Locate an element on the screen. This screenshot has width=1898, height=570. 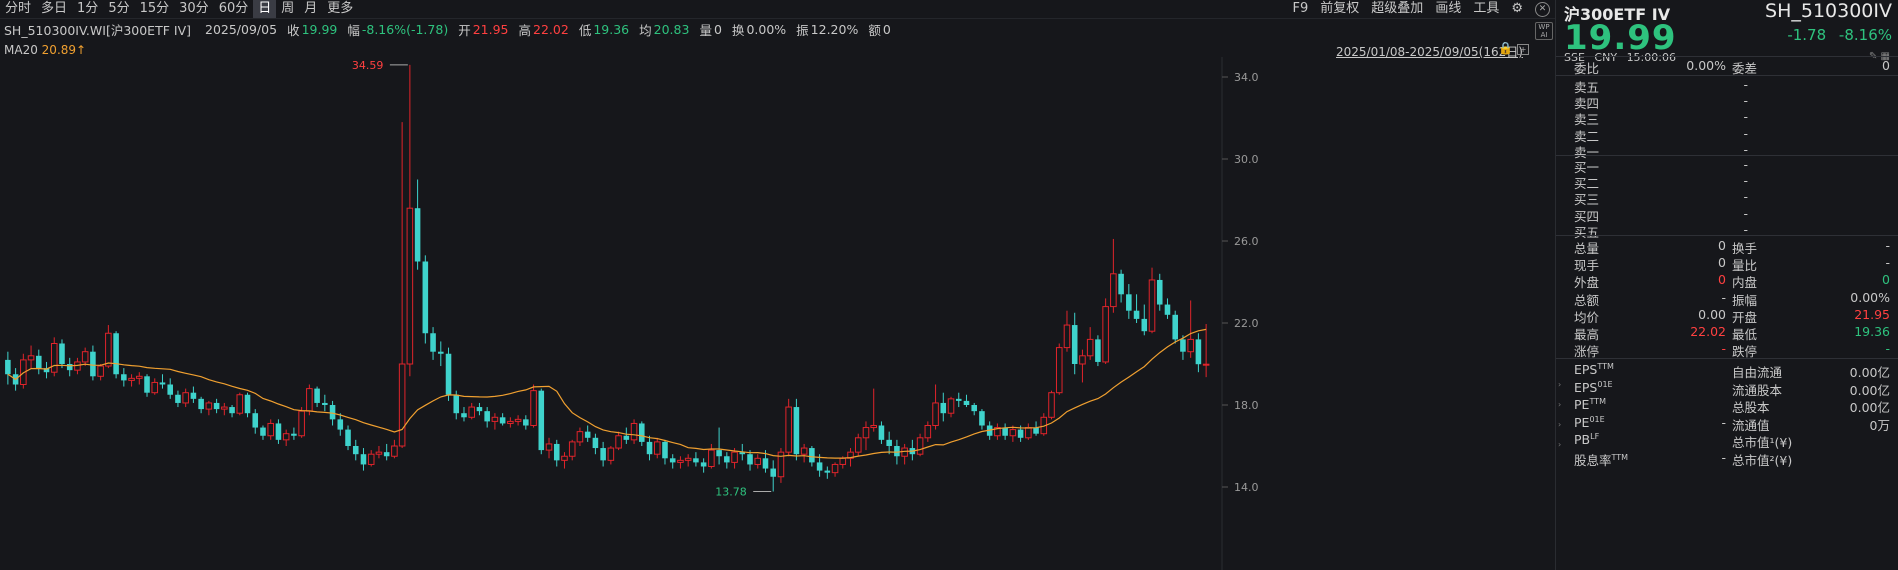
toolbar-right-item: 工具 is located at coordinates (1486, 8).